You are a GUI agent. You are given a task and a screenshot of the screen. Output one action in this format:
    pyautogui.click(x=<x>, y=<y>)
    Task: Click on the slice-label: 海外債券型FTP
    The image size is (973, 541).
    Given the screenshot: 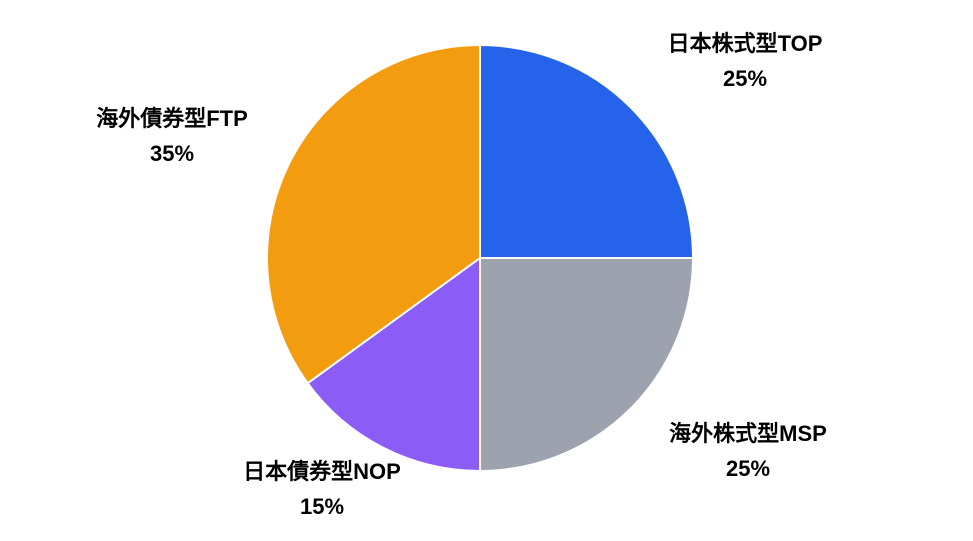 What is the action you would take?
    pyautogui.click(x=172, y=118)
    